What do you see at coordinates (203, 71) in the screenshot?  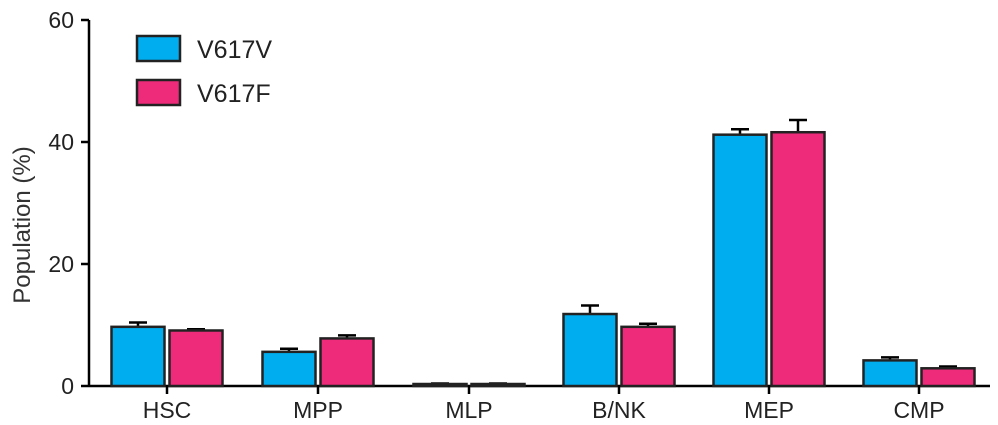 I see `legend: V617V V617F` at bounding box center [203, 71].